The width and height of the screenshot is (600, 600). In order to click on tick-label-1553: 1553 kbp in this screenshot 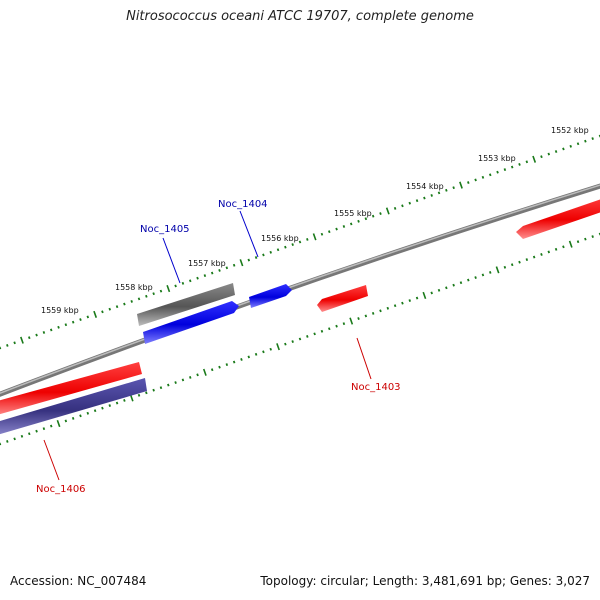, I will do `click(497, 158)`.